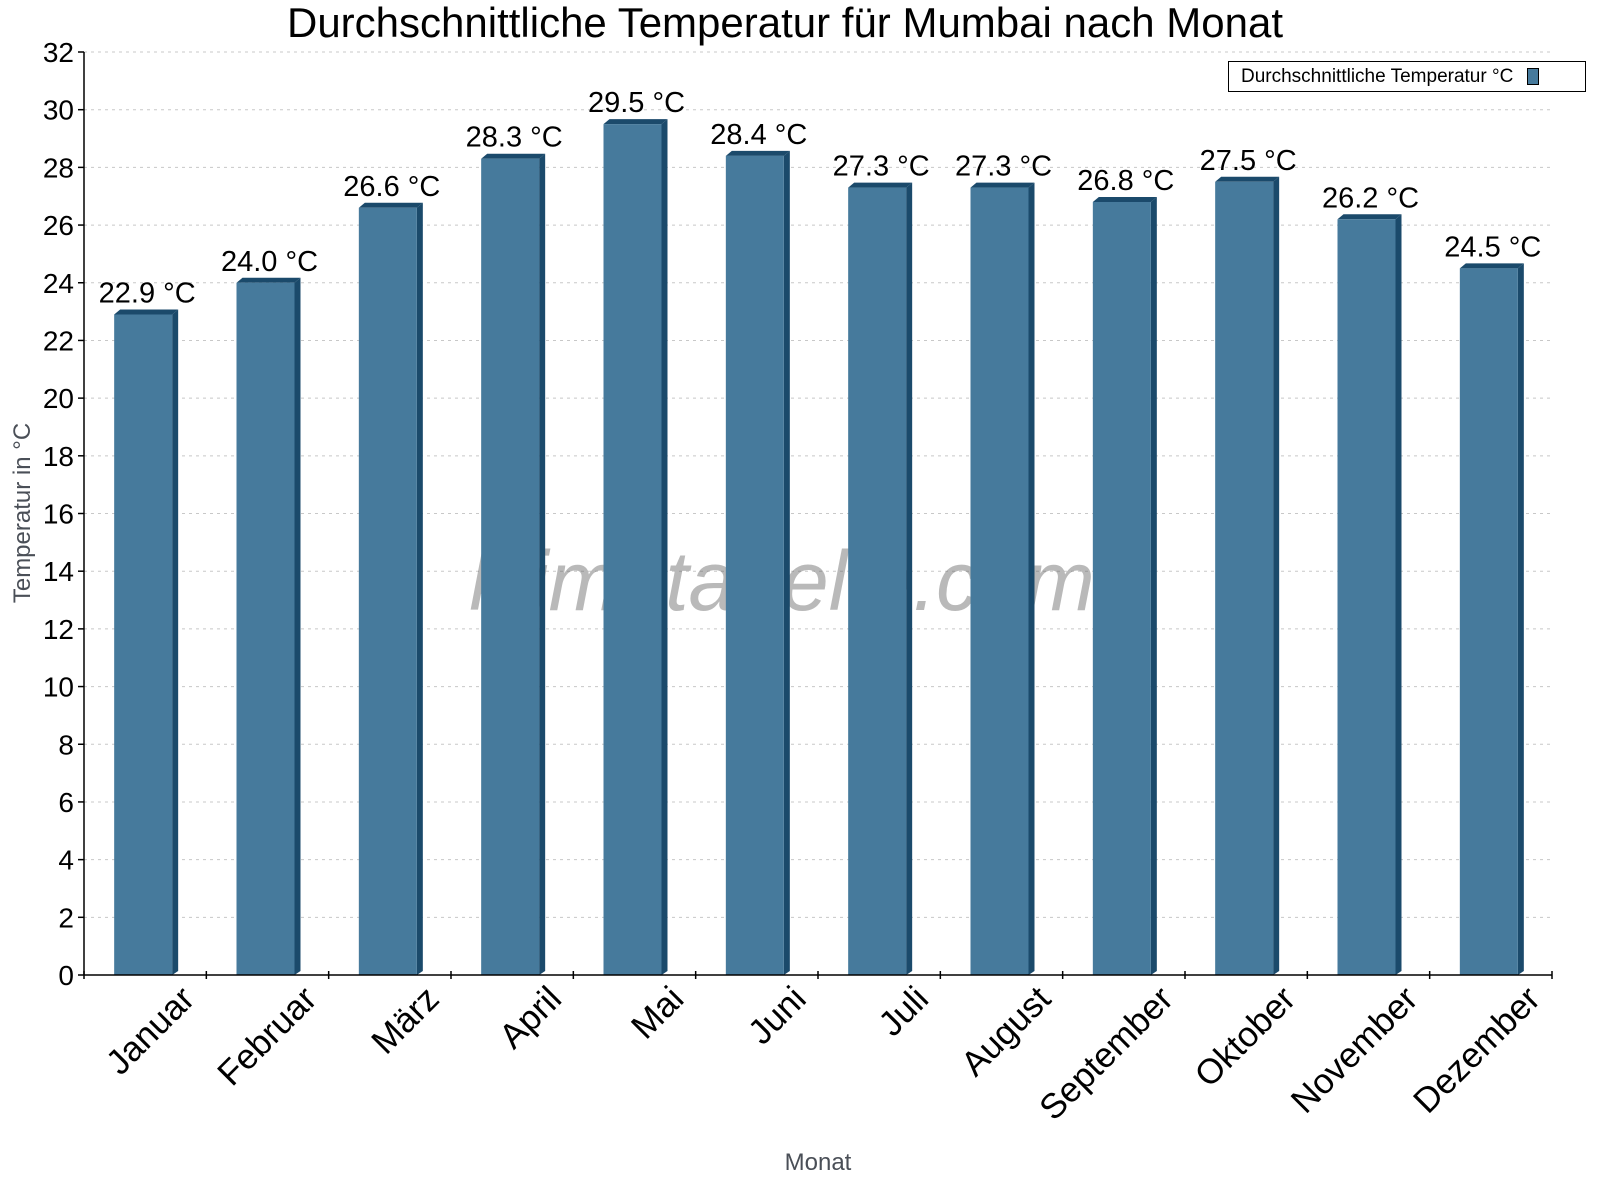 The height and width of the screenshot is (1200, 1600). I want to click on value-label: 24.5 °C, so click(1492, 247).